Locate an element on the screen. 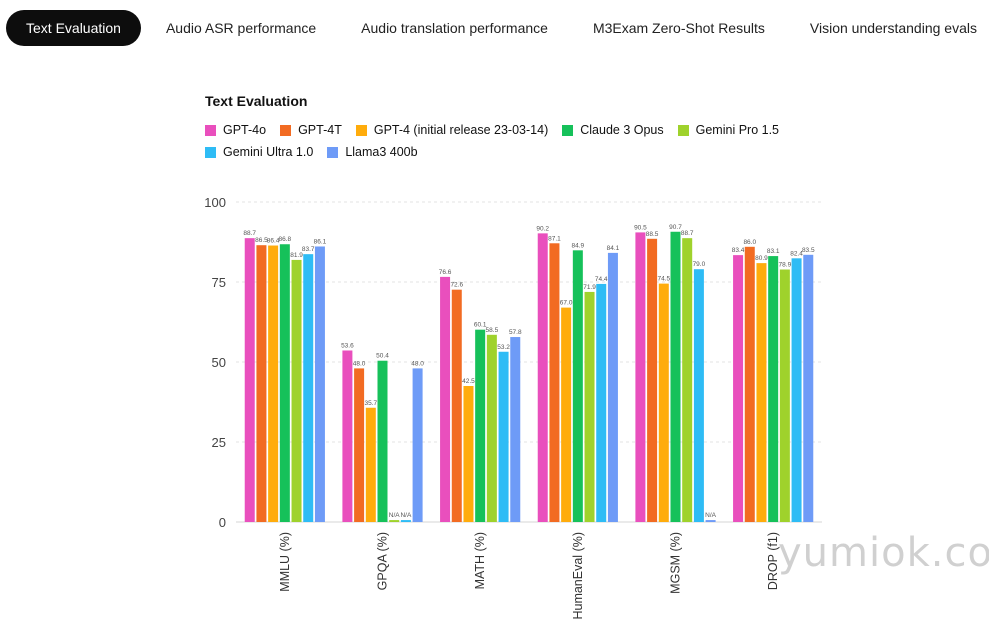 Image resolution: width=989 pixels, height=623 pixels. data-label: 53.2 is located at coordinates (503, 347).